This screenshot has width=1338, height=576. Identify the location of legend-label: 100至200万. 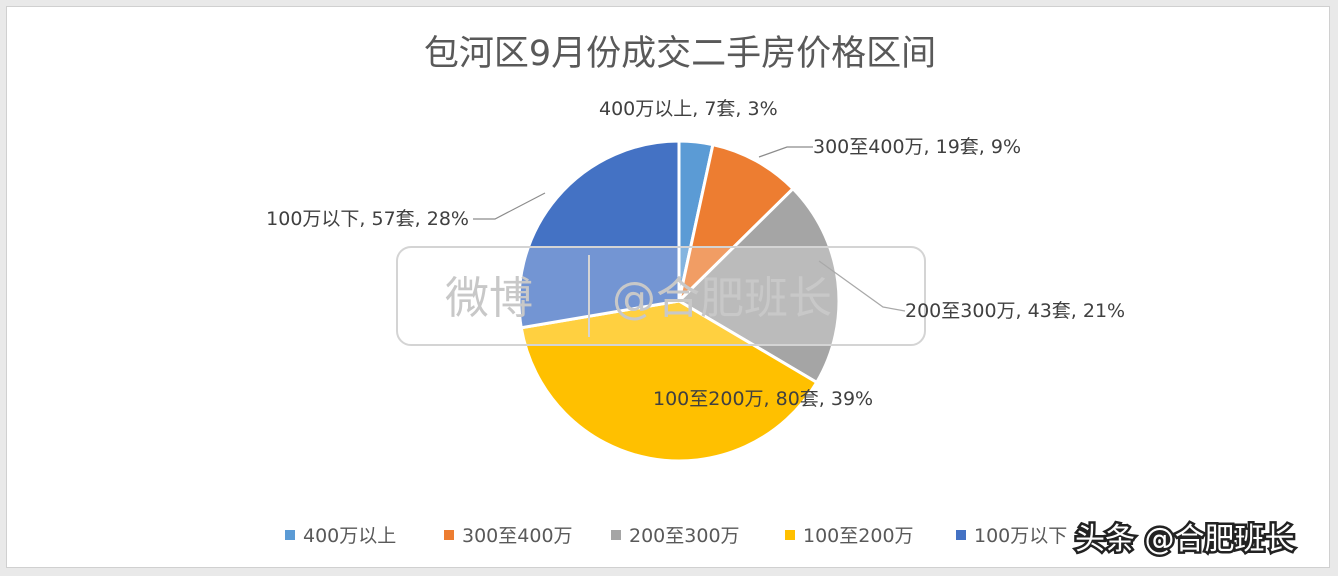
(858, 536).